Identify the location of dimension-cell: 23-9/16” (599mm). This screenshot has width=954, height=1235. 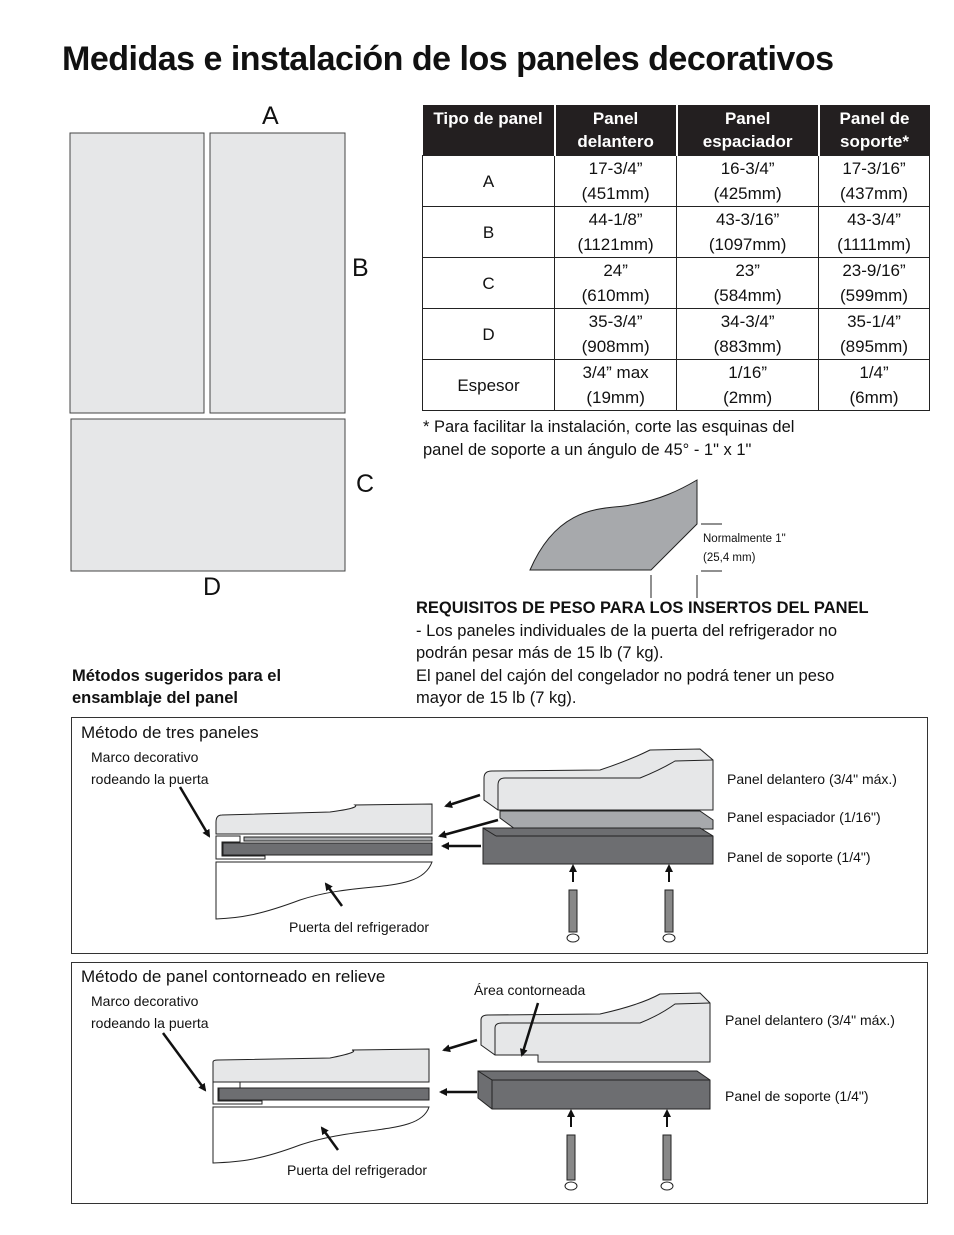
(874, 283).